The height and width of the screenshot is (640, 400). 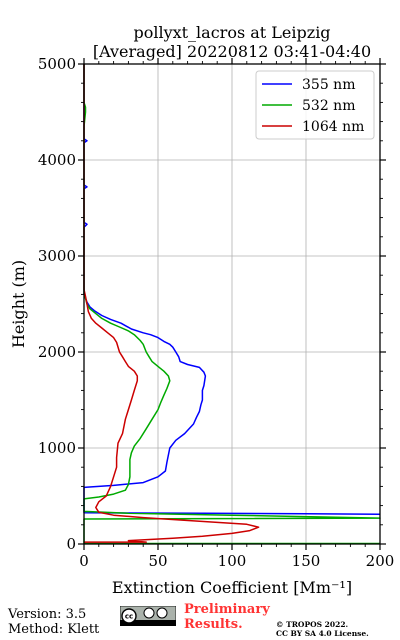 I want to click on version-text: Version: 3.5, so click(x=47, y=614).